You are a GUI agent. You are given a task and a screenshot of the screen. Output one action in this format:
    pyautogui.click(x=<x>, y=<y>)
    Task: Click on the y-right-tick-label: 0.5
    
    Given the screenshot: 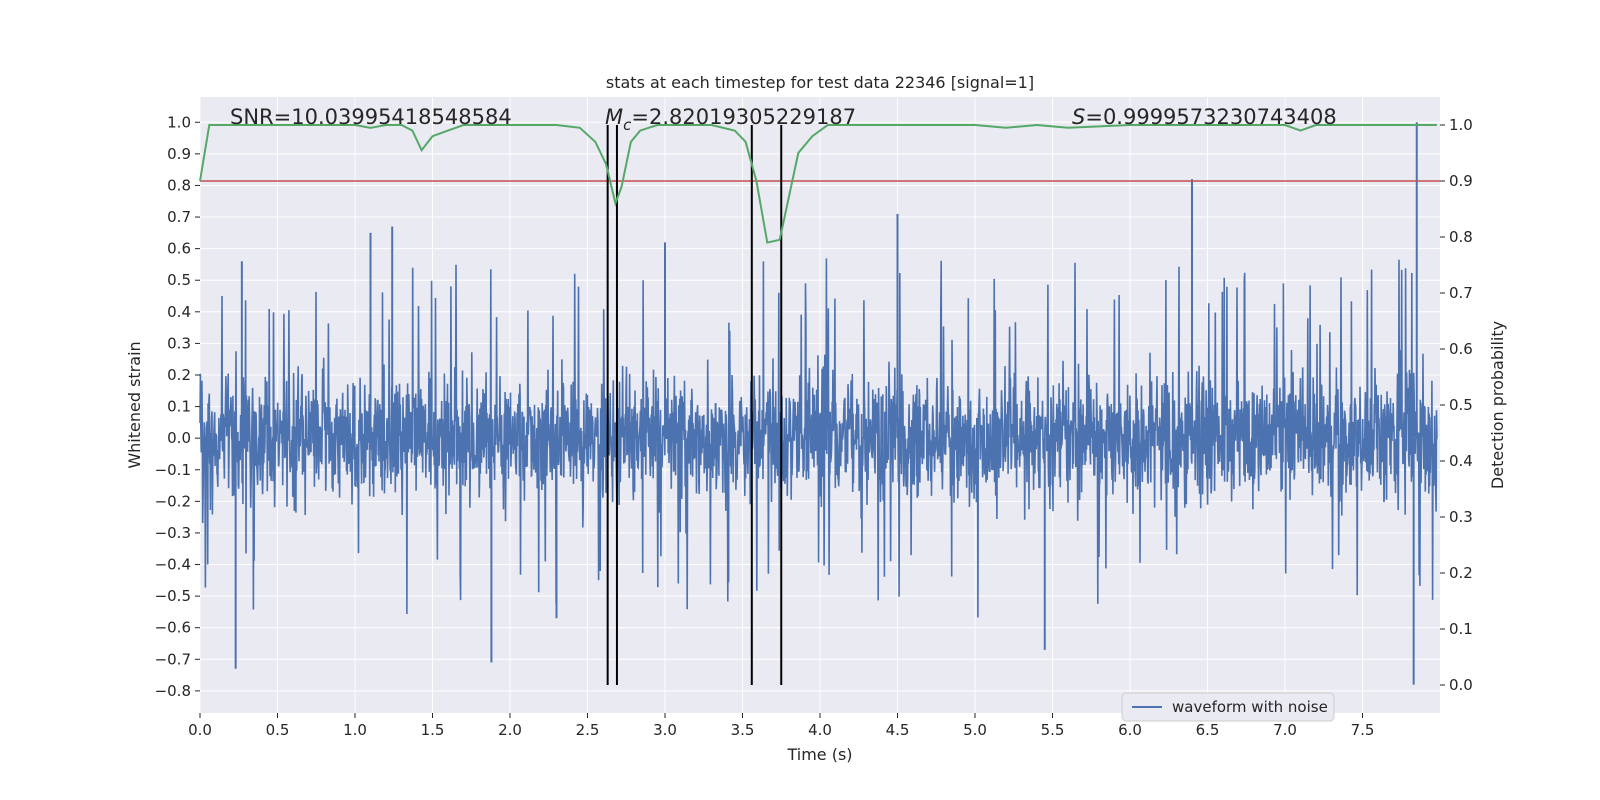 What is the action you would take?
    pyautogui.click(x=1461, y=405)
    